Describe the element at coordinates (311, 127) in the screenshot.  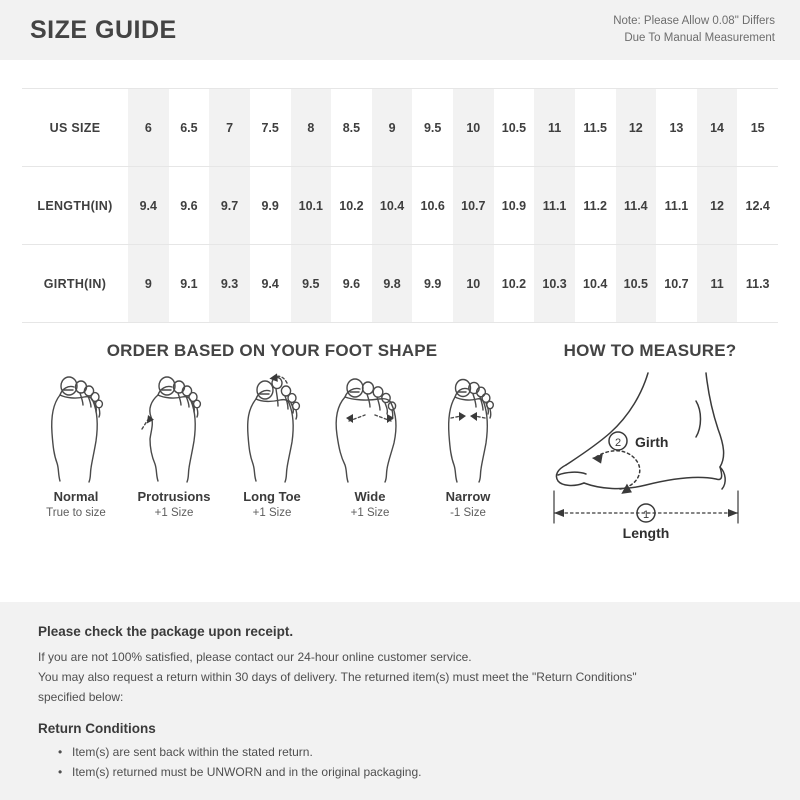
I see `table-cell: 8` at that location.